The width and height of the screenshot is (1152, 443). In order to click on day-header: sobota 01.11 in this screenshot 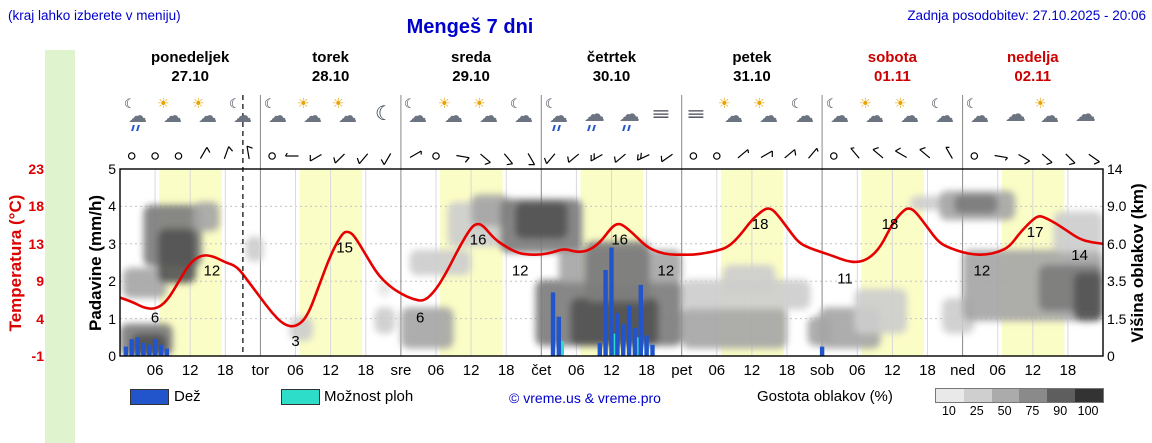, I will do `click(892, 67)`.